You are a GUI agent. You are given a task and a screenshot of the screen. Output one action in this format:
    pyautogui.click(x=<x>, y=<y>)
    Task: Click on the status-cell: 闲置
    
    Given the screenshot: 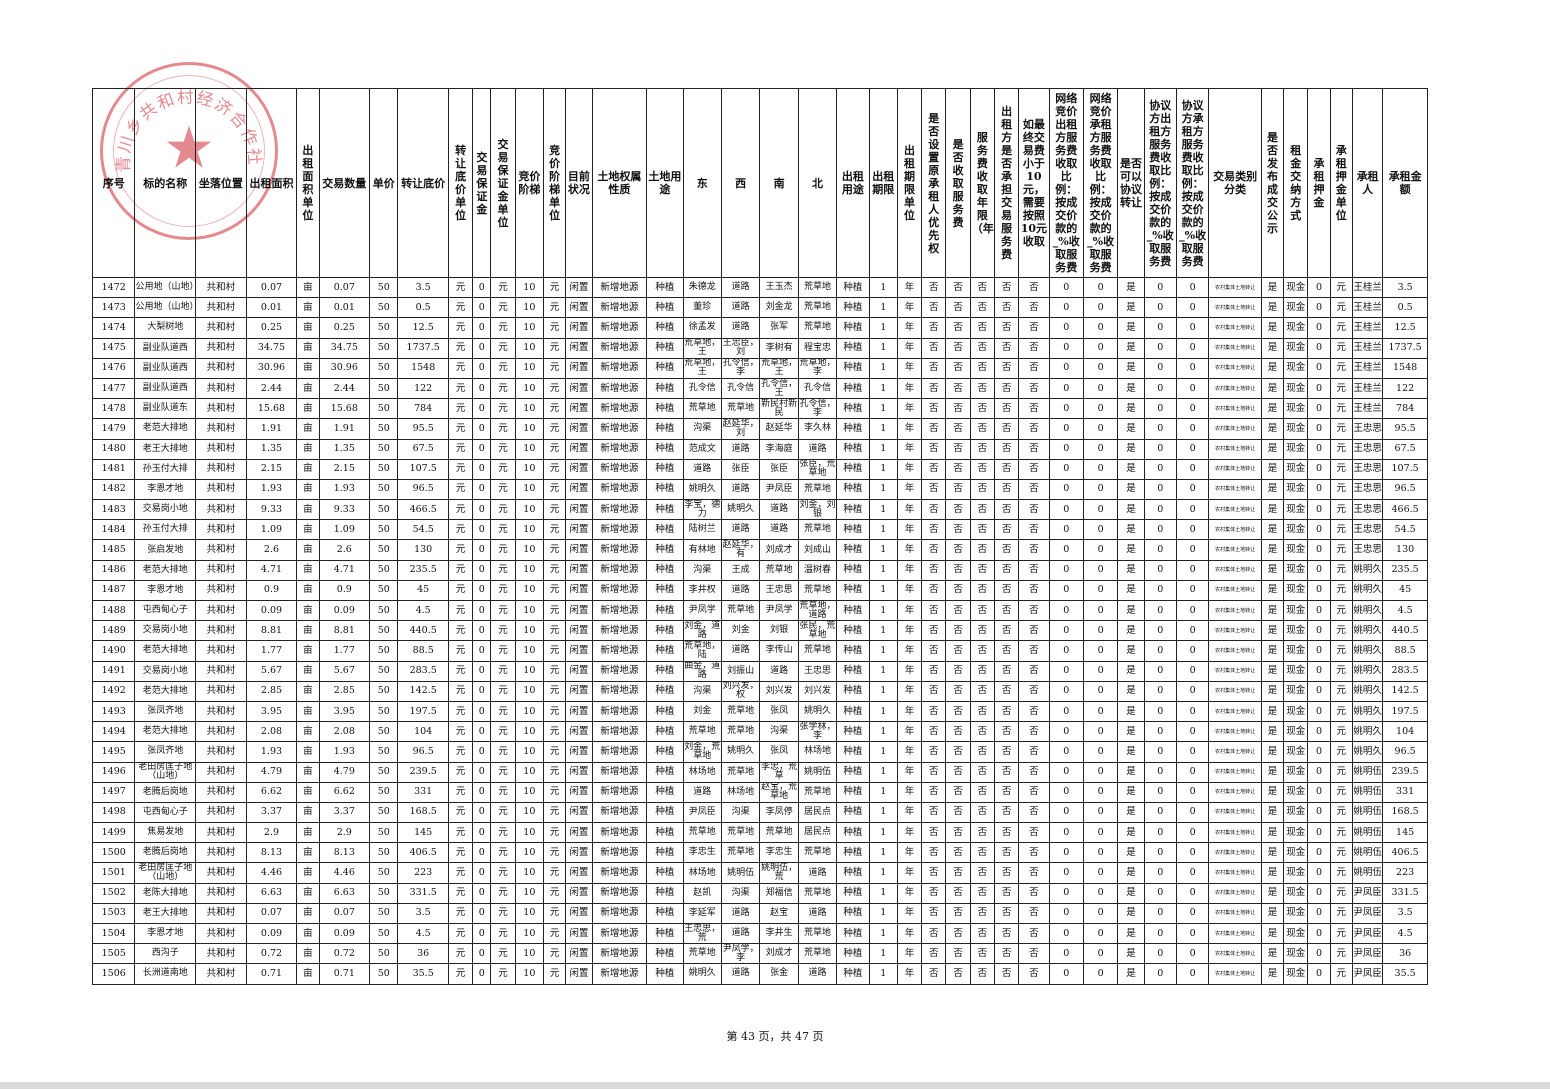 What is the action you would take?
    pyautogui.click(x=579, y=469)
    